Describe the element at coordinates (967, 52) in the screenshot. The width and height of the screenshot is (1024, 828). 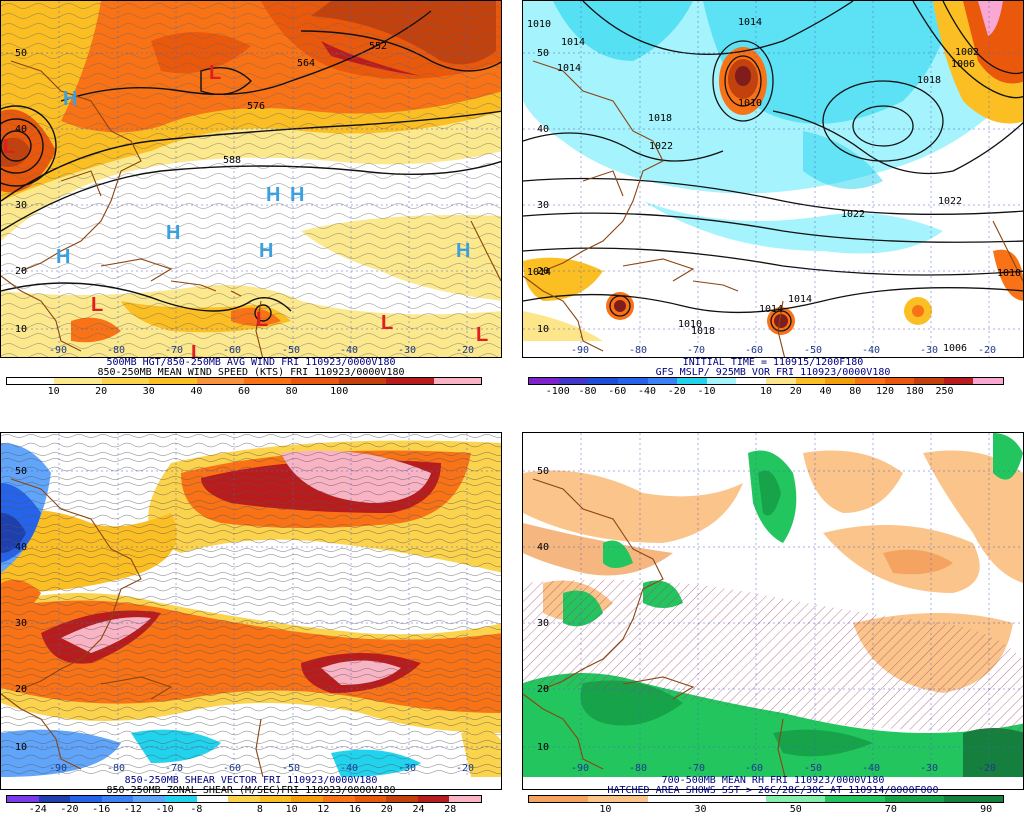
I see `isobar-label: 1002` at that location.